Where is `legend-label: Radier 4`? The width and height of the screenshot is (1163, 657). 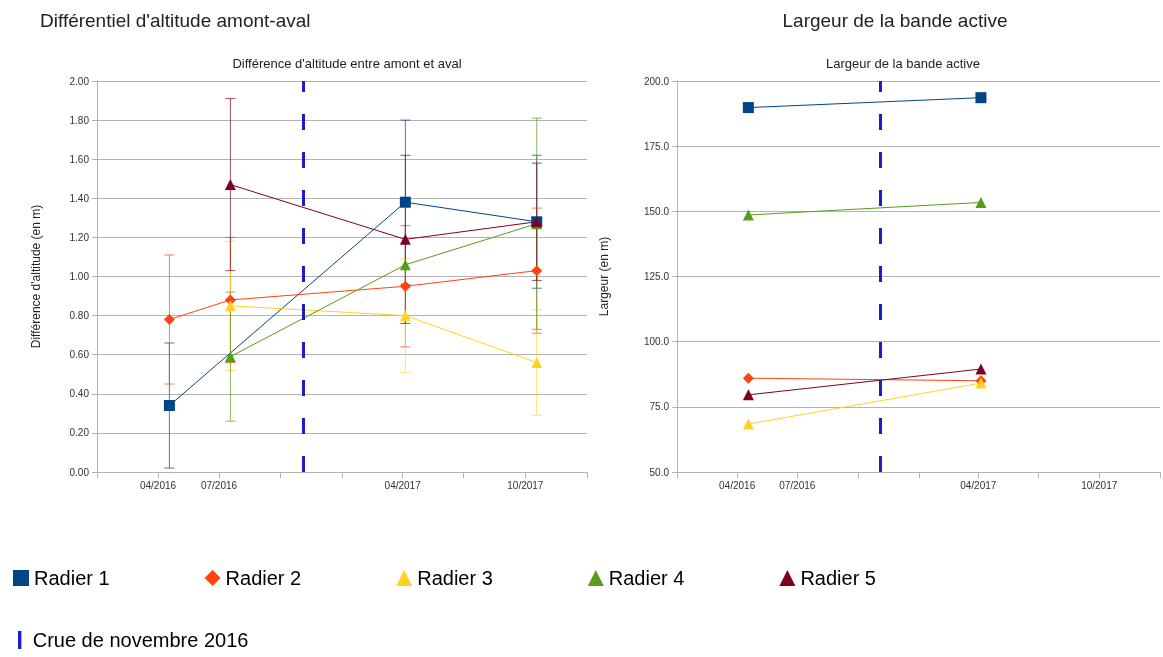
legend-label: Radier 4 is located at coordinates (646, 578).